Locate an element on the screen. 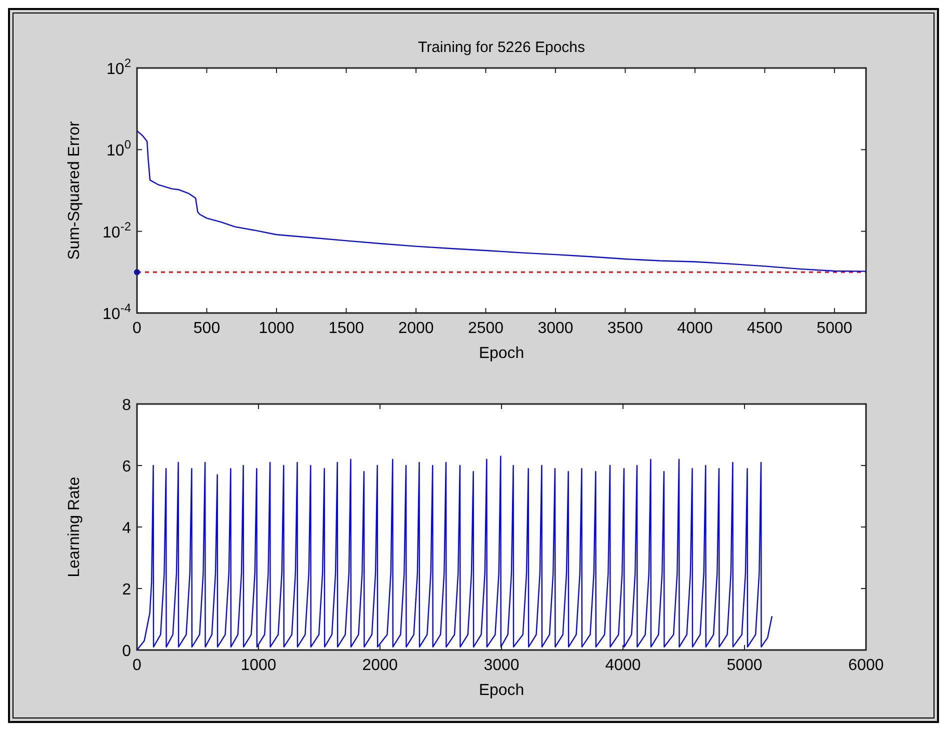 The image size is (947, 731). line-series is located at coordinates (501, 201).